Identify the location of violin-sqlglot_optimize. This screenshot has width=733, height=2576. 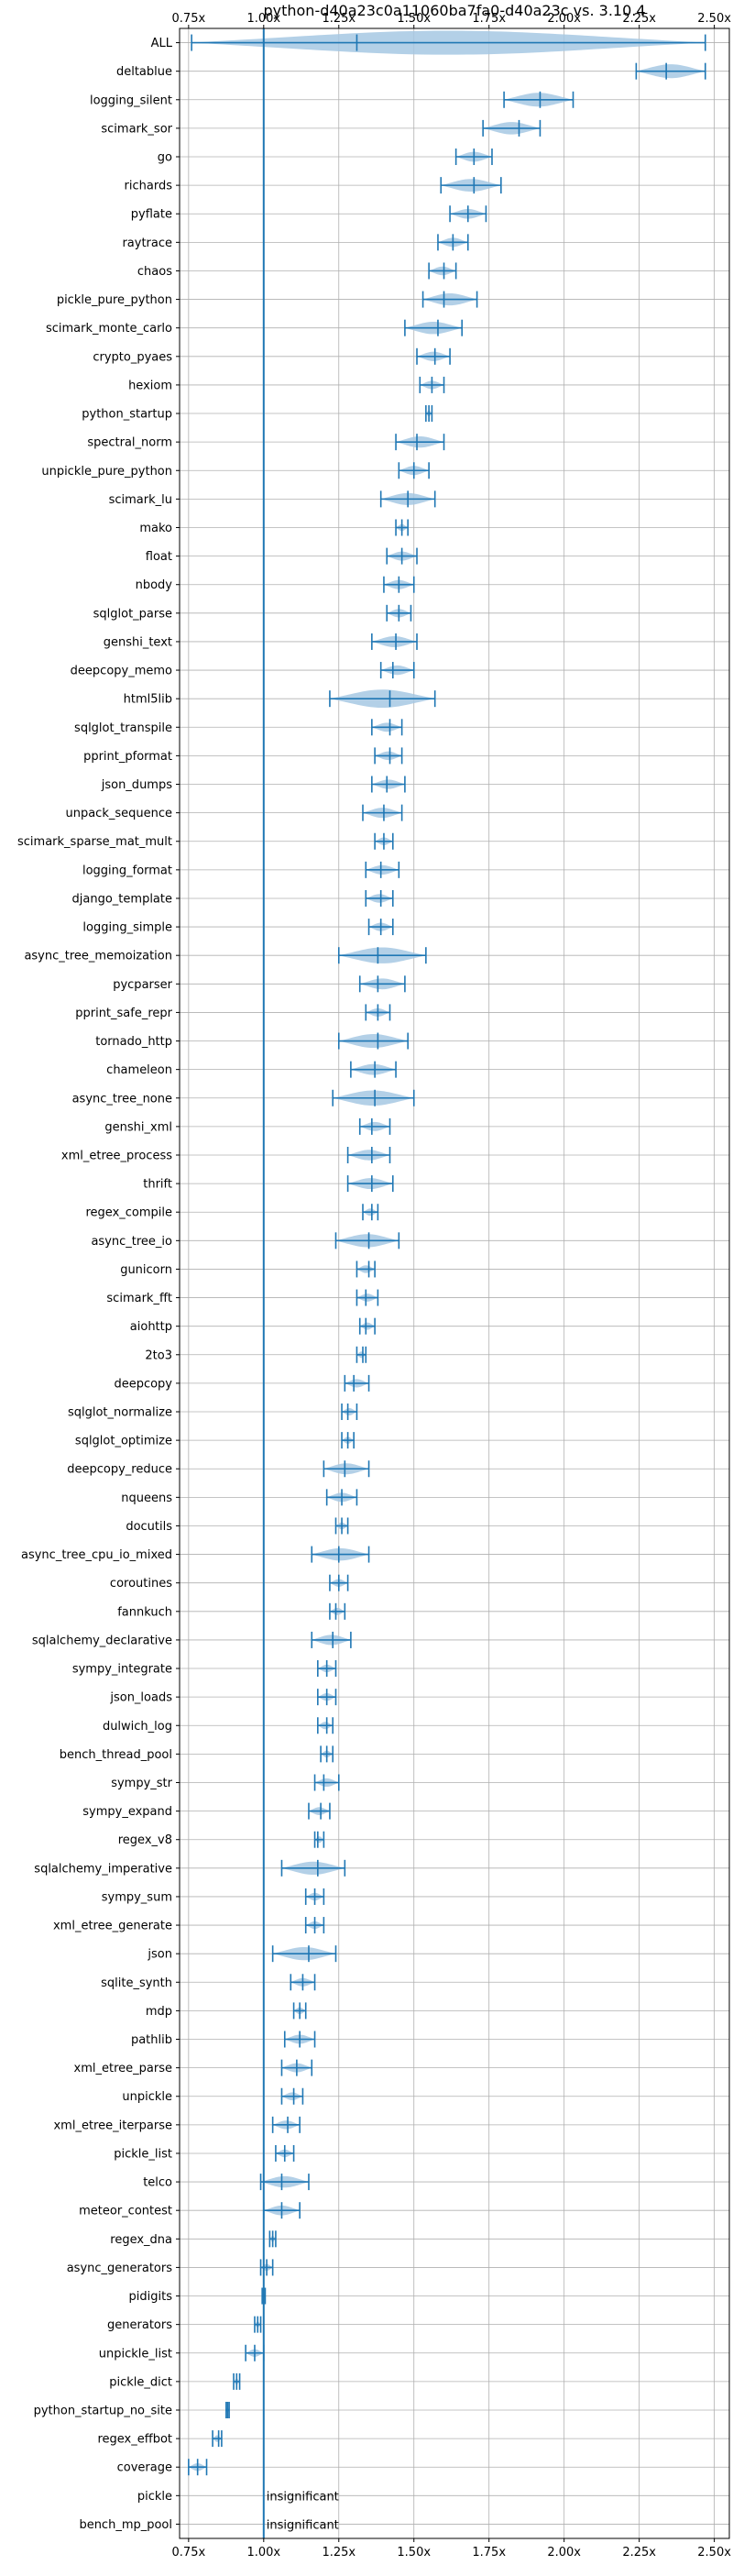
(348, 1440).